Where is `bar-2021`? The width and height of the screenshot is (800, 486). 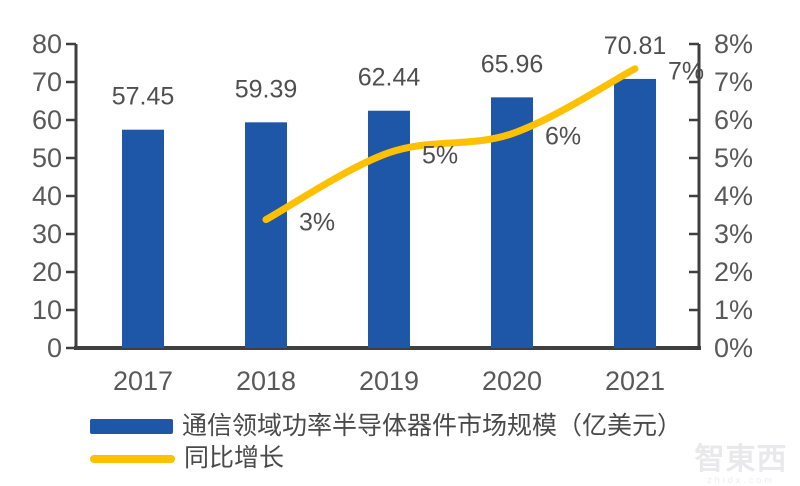
bar-2021 is located at coordinates (635, 213).